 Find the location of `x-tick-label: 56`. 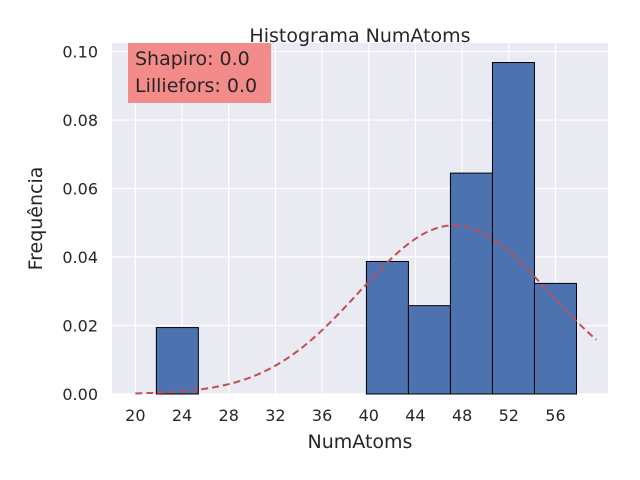

x-tick-label: 56 is located at coordinates (555, 415).